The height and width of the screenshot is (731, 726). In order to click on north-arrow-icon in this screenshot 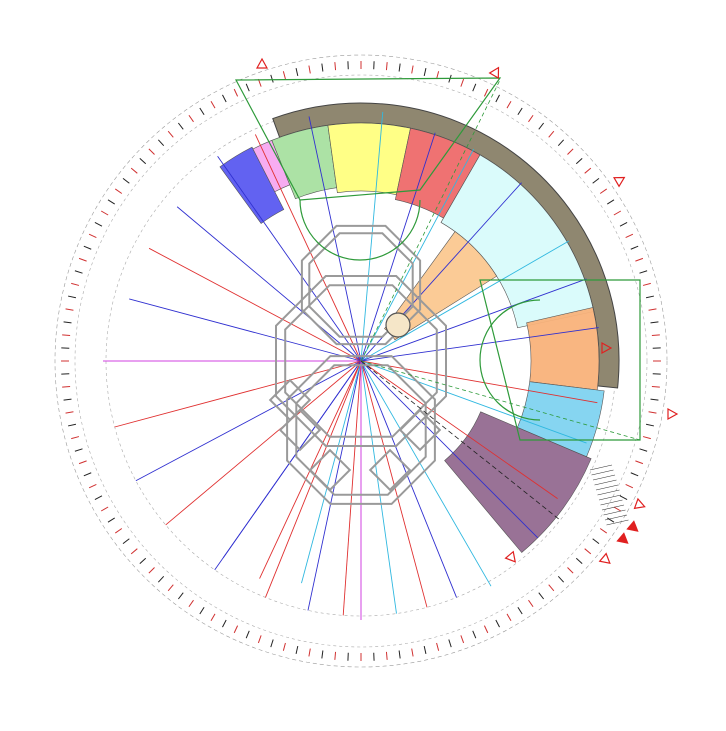, I will do `click(624, 540)`.